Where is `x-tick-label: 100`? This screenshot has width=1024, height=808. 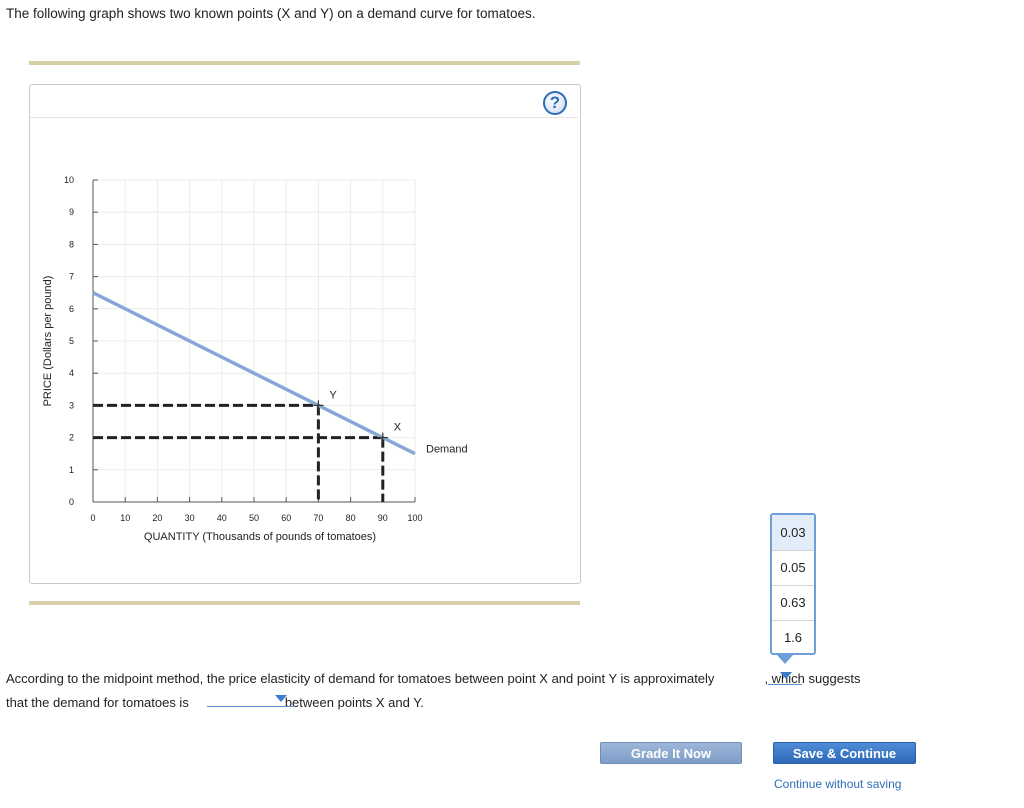 x-tick-label: 100 is located at coordinates (414, 518).